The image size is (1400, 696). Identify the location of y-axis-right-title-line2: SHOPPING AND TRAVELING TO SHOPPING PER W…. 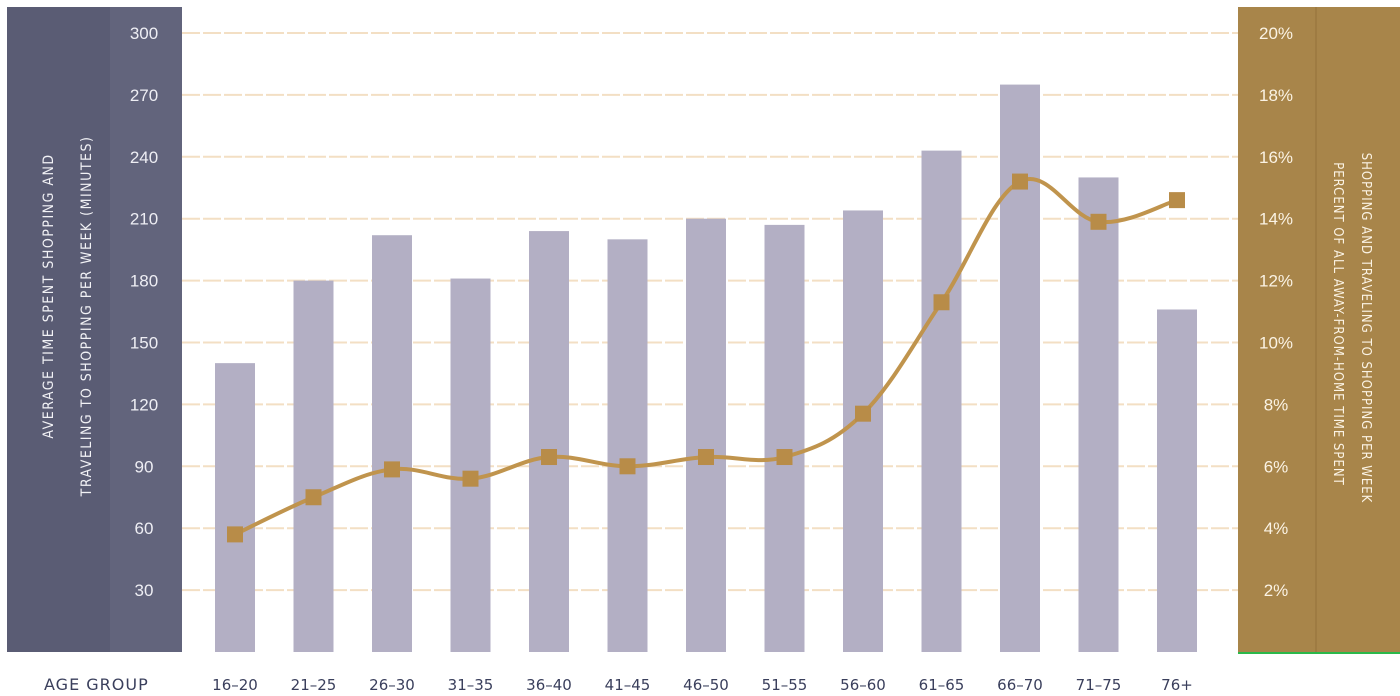
(1365, 328).